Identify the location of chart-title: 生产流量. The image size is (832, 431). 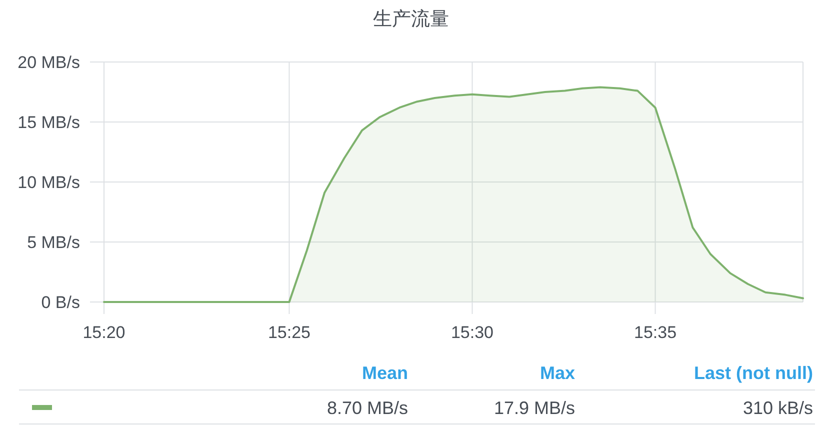
(411, 19).